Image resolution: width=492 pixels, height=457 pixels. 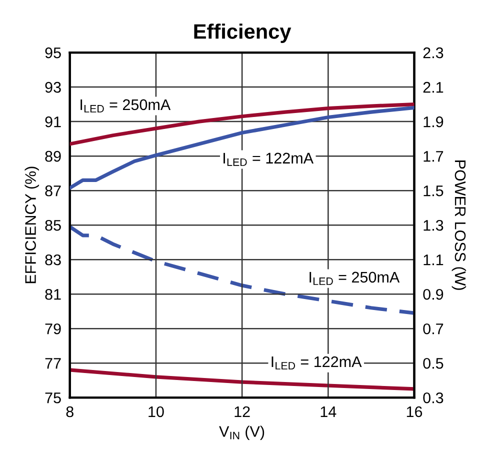 What do you see at coordinates (53, 122) in the screenshot?
I see `y-tick-label: 91` at bounding box center [53, 122].